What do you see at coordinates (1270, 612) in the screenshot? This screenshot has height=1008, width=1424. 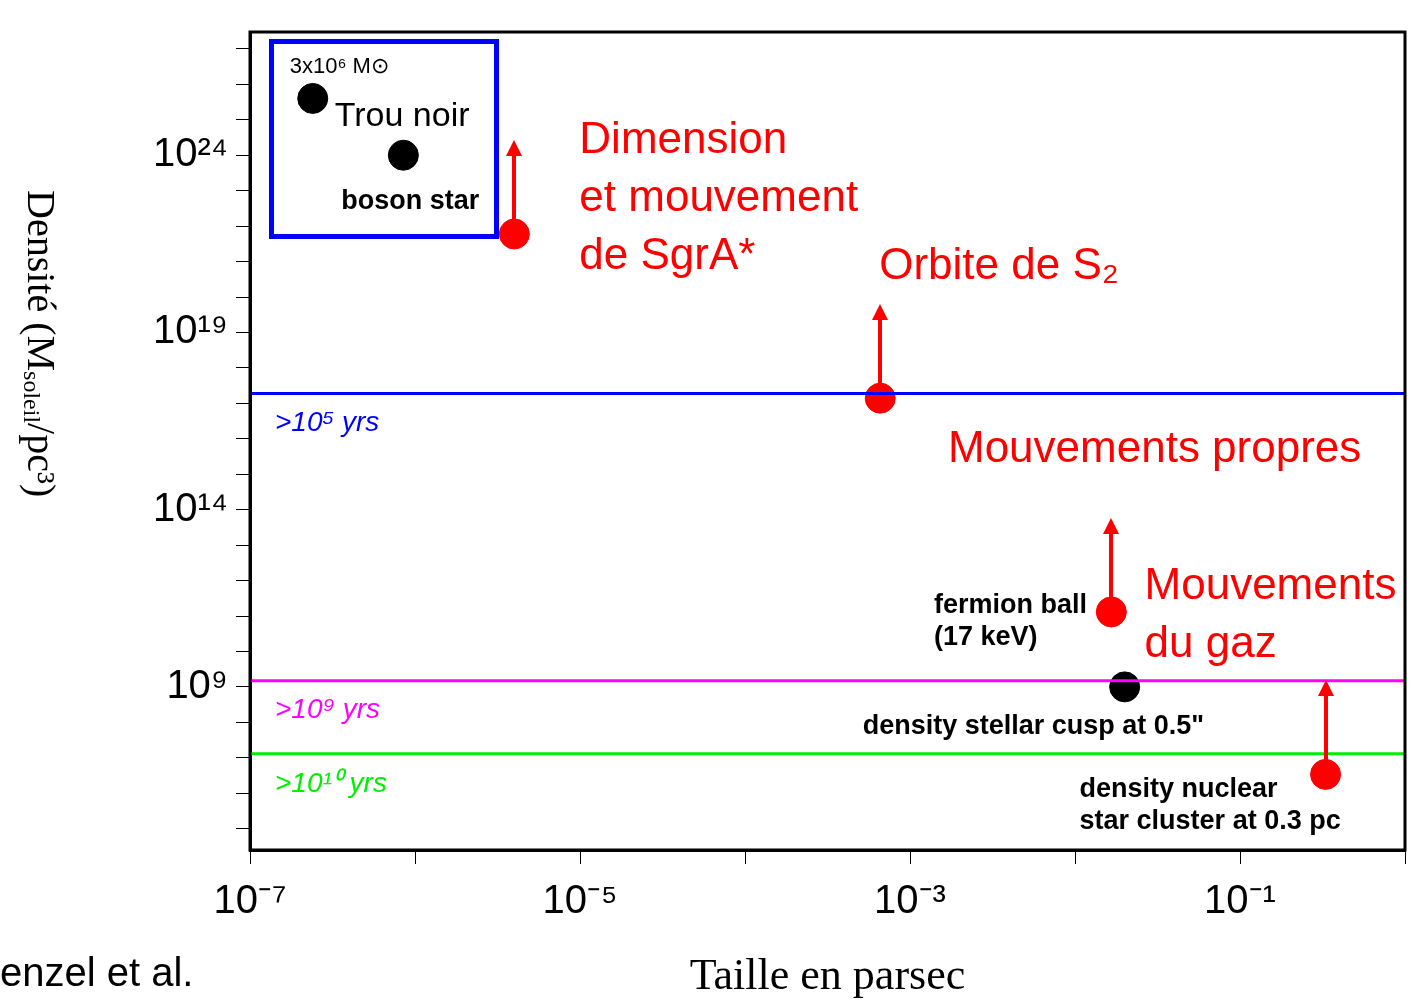 I see `annotation: Mouvements du gaz` at bounding box center [1270, 612].